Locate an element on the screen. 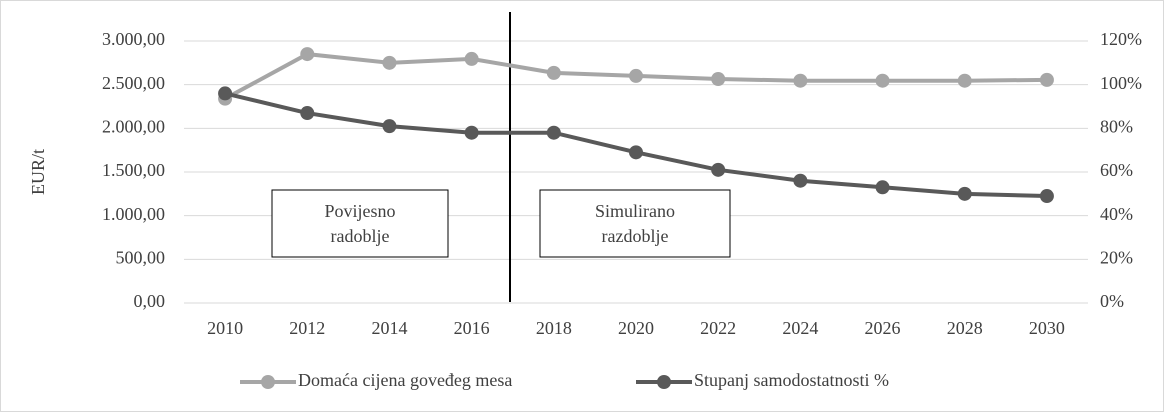  x-tick-label: 2030 is located at coordinates (1047, 328).